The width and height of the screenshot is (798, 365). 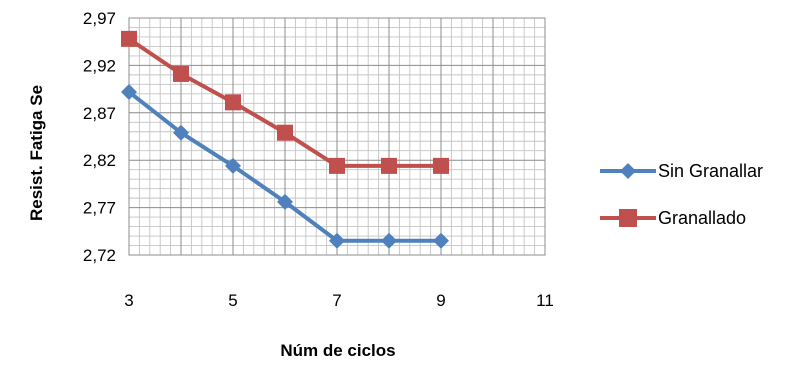 I want to click on y-axis-title: Resist. Fatiga Se, so click(x=36, y=153).